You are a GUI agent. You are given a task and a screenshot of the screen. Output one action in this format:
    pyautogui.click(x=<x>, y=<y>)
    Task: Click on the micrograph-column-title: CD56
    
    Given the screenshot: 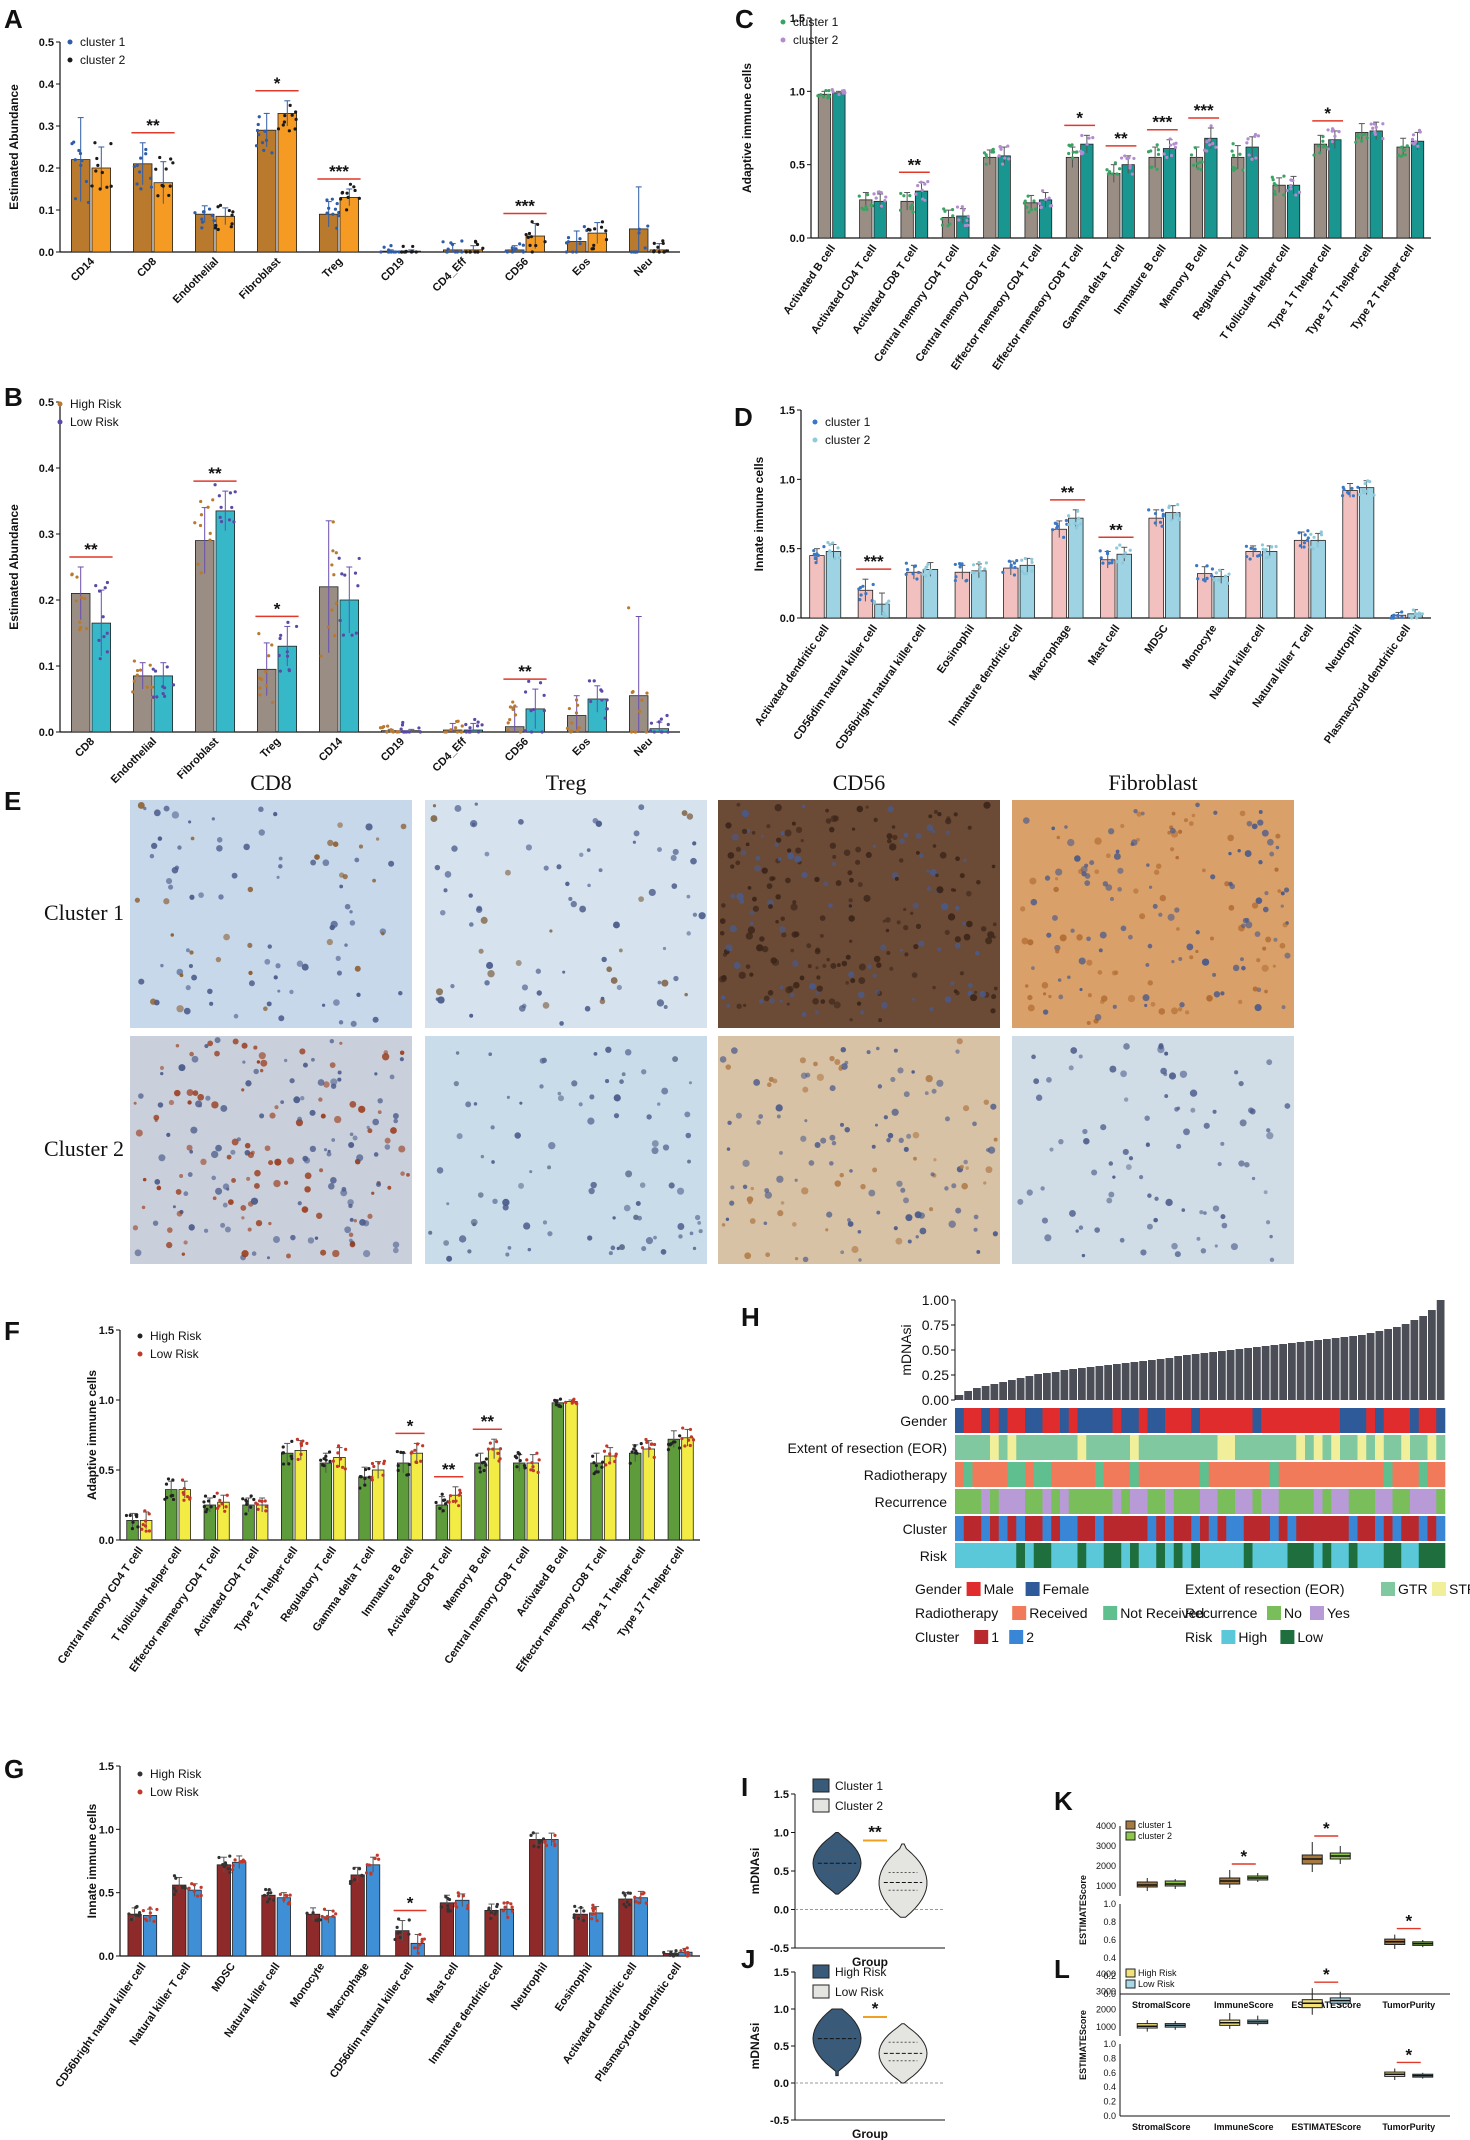 What is the action you would take?
    pyautogui.click(x=859, y=782)
    